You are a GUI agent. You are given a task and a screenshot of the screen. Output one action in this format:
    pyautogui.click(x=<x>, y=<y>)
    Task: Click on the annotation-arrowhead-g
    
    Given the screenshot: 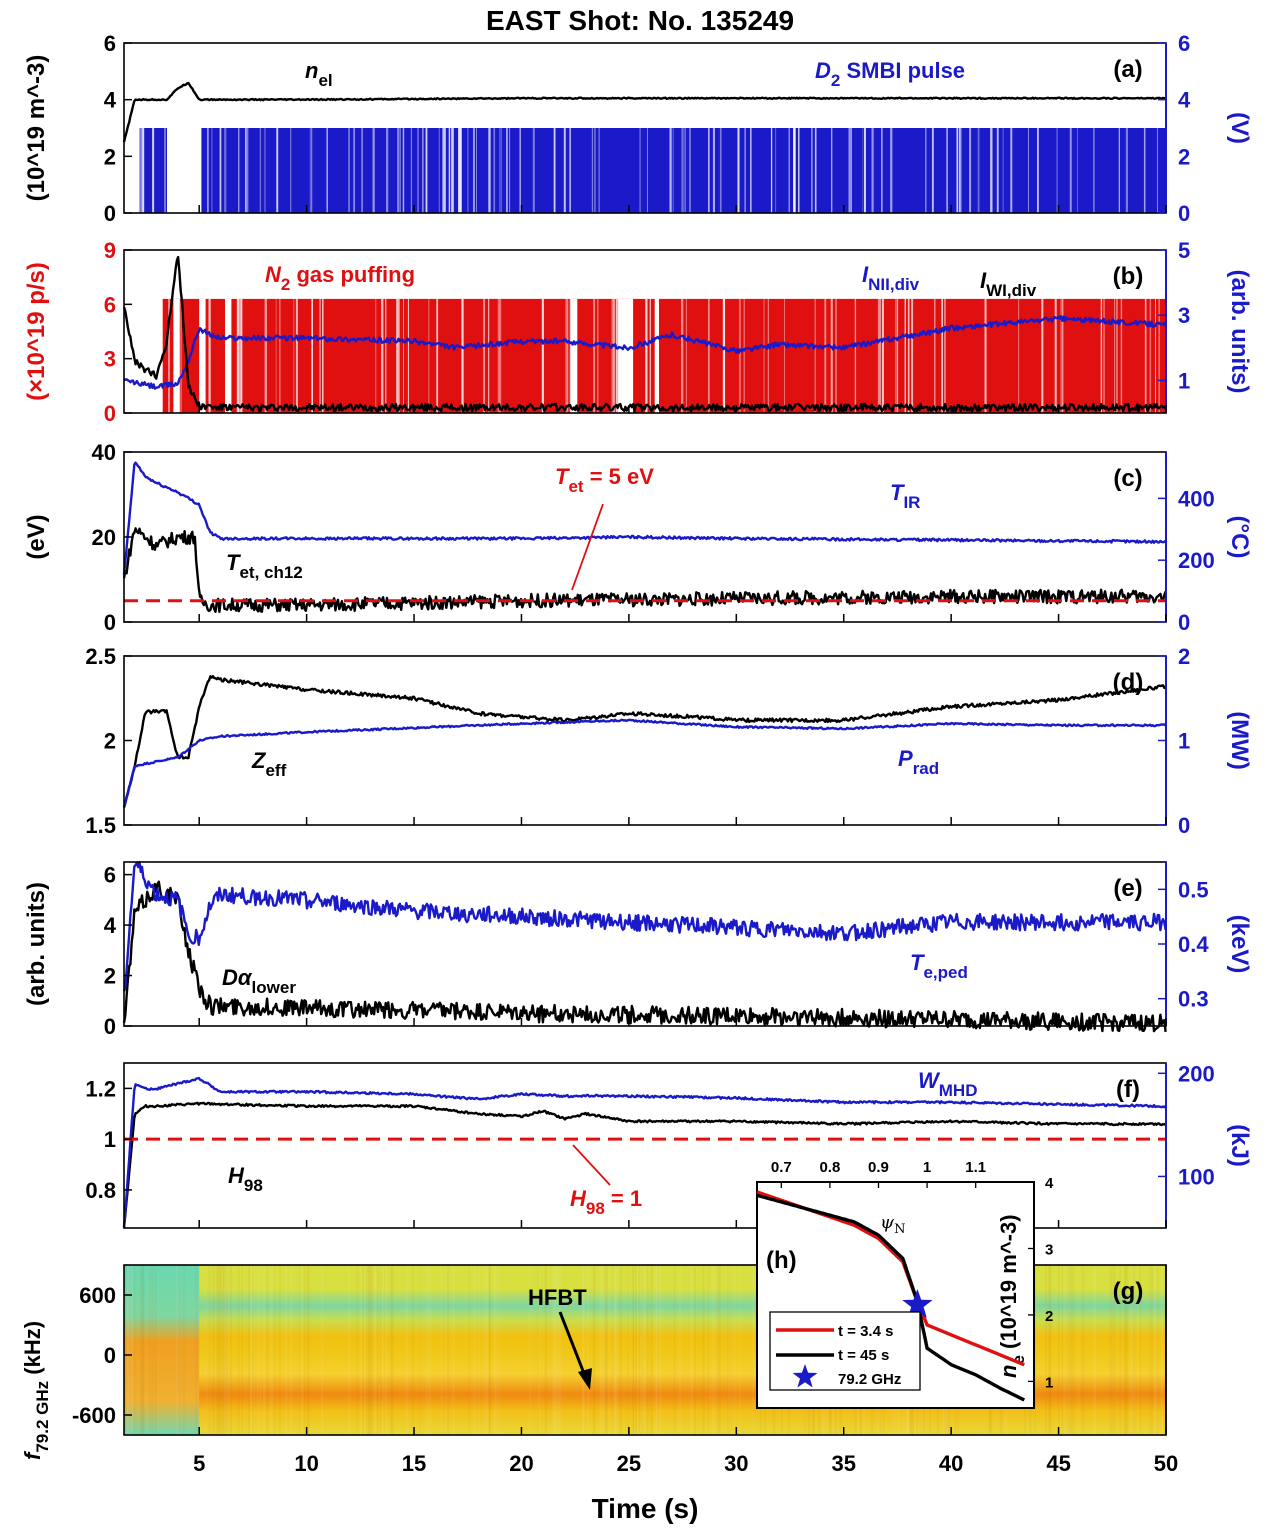 What is the action you would take?
    pyautogui.click(x=585, y=1379)
    